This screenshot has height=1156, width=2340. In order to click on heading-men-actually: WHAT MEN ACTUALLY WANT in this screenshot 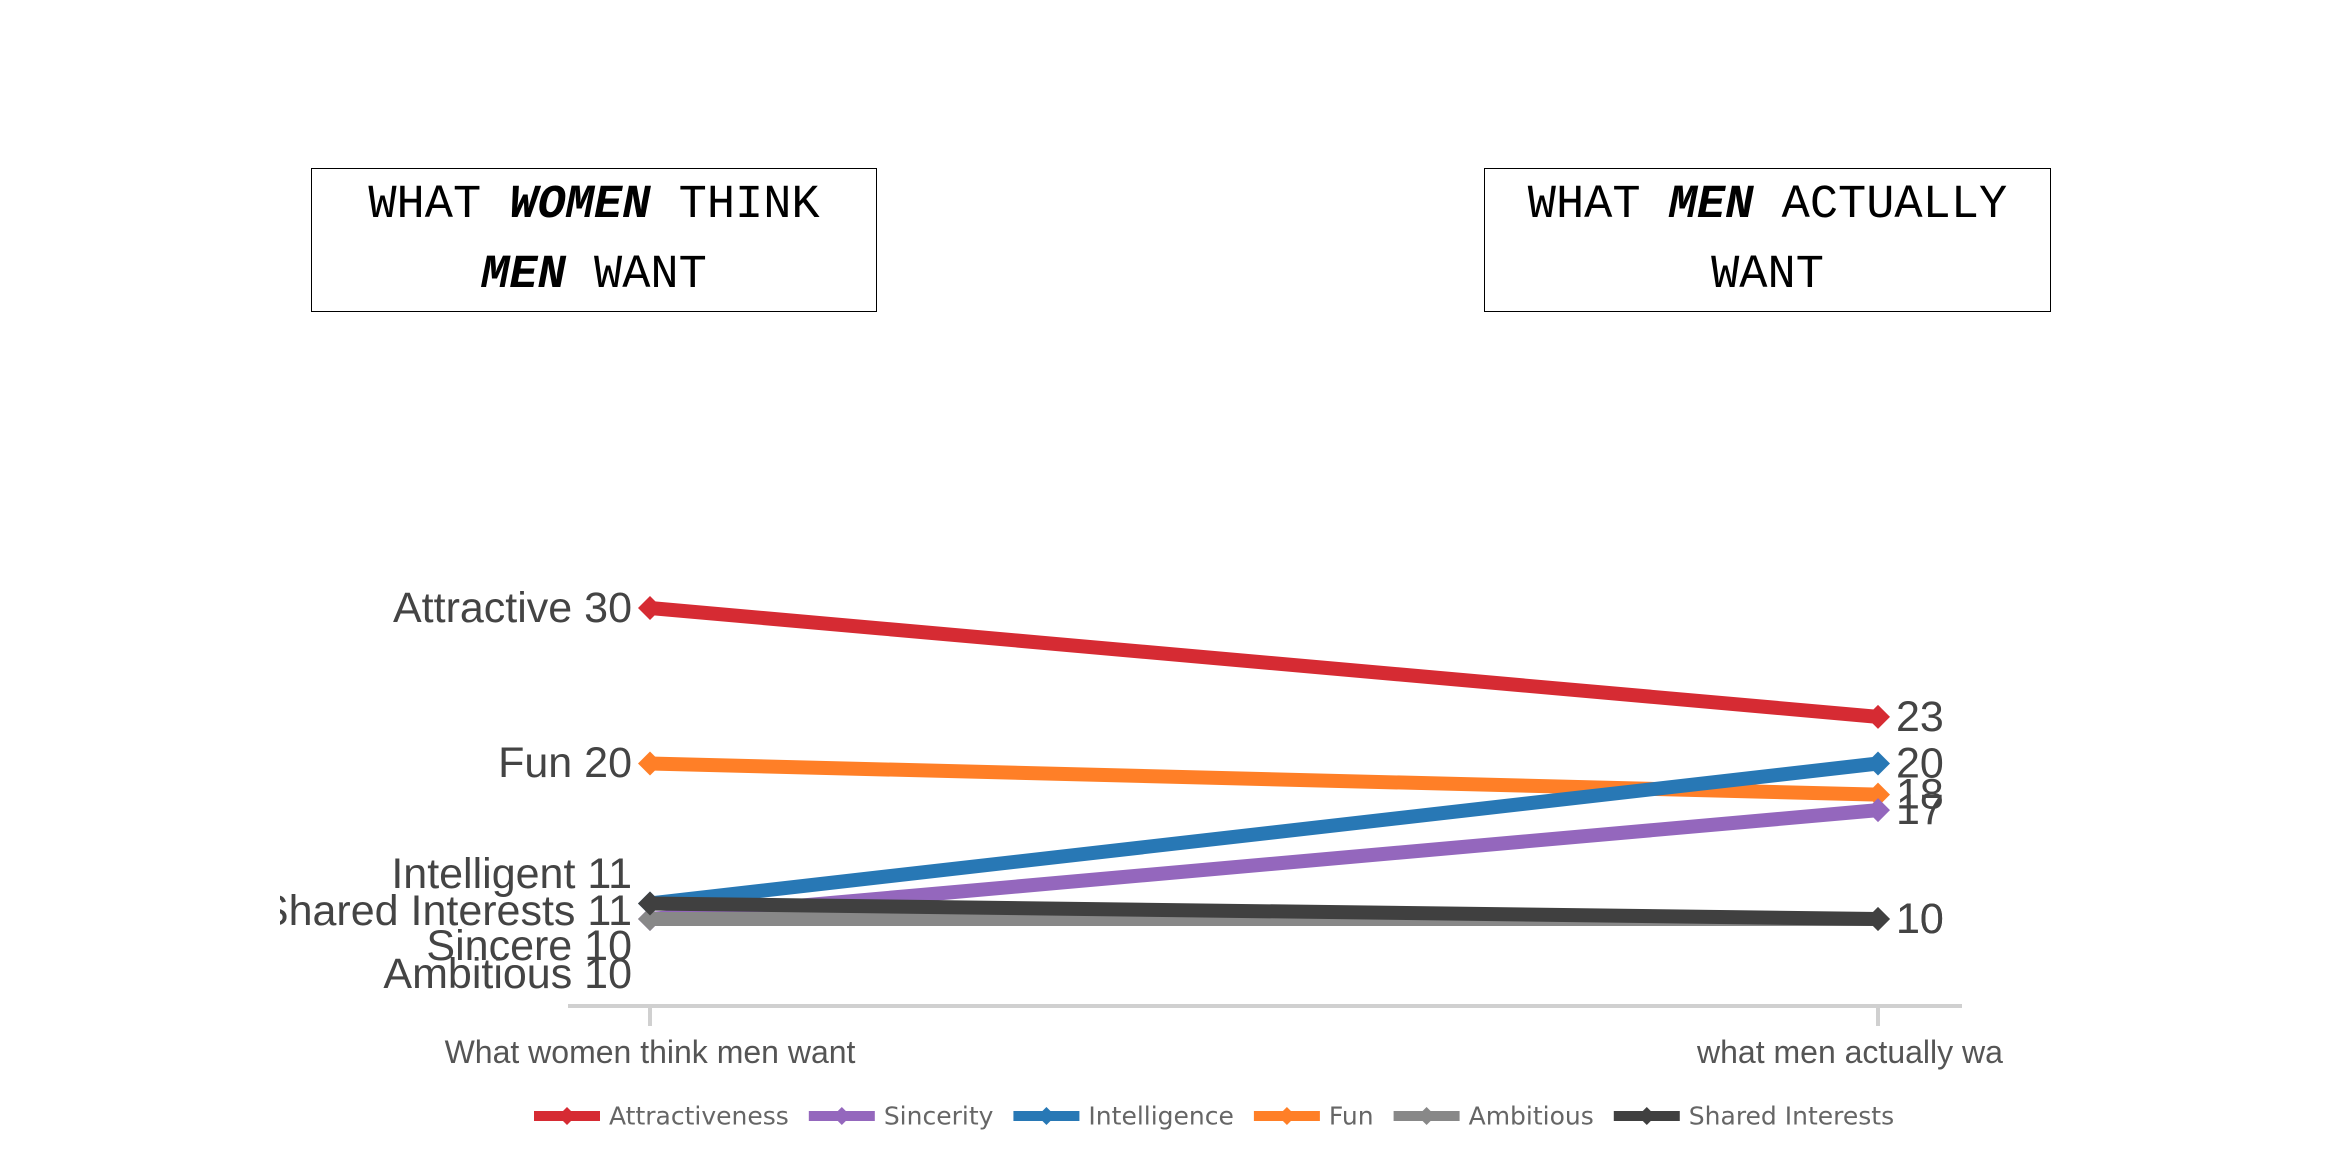, I will do `click(1767, 240)`.